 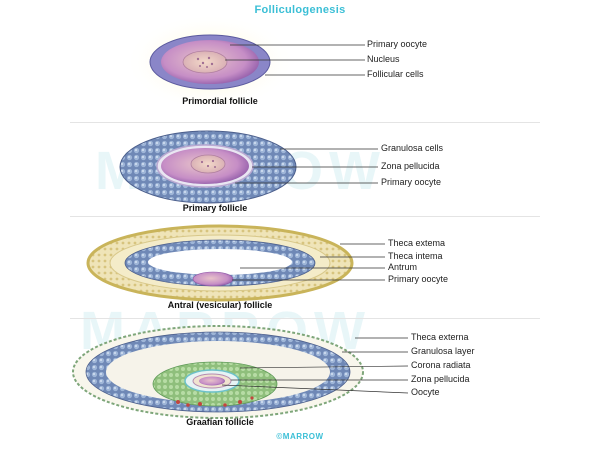 What do you see at coordinates (295, 60) in the screenshot?
I see `primordial-leader-lines` at bounding box center [295, 60].